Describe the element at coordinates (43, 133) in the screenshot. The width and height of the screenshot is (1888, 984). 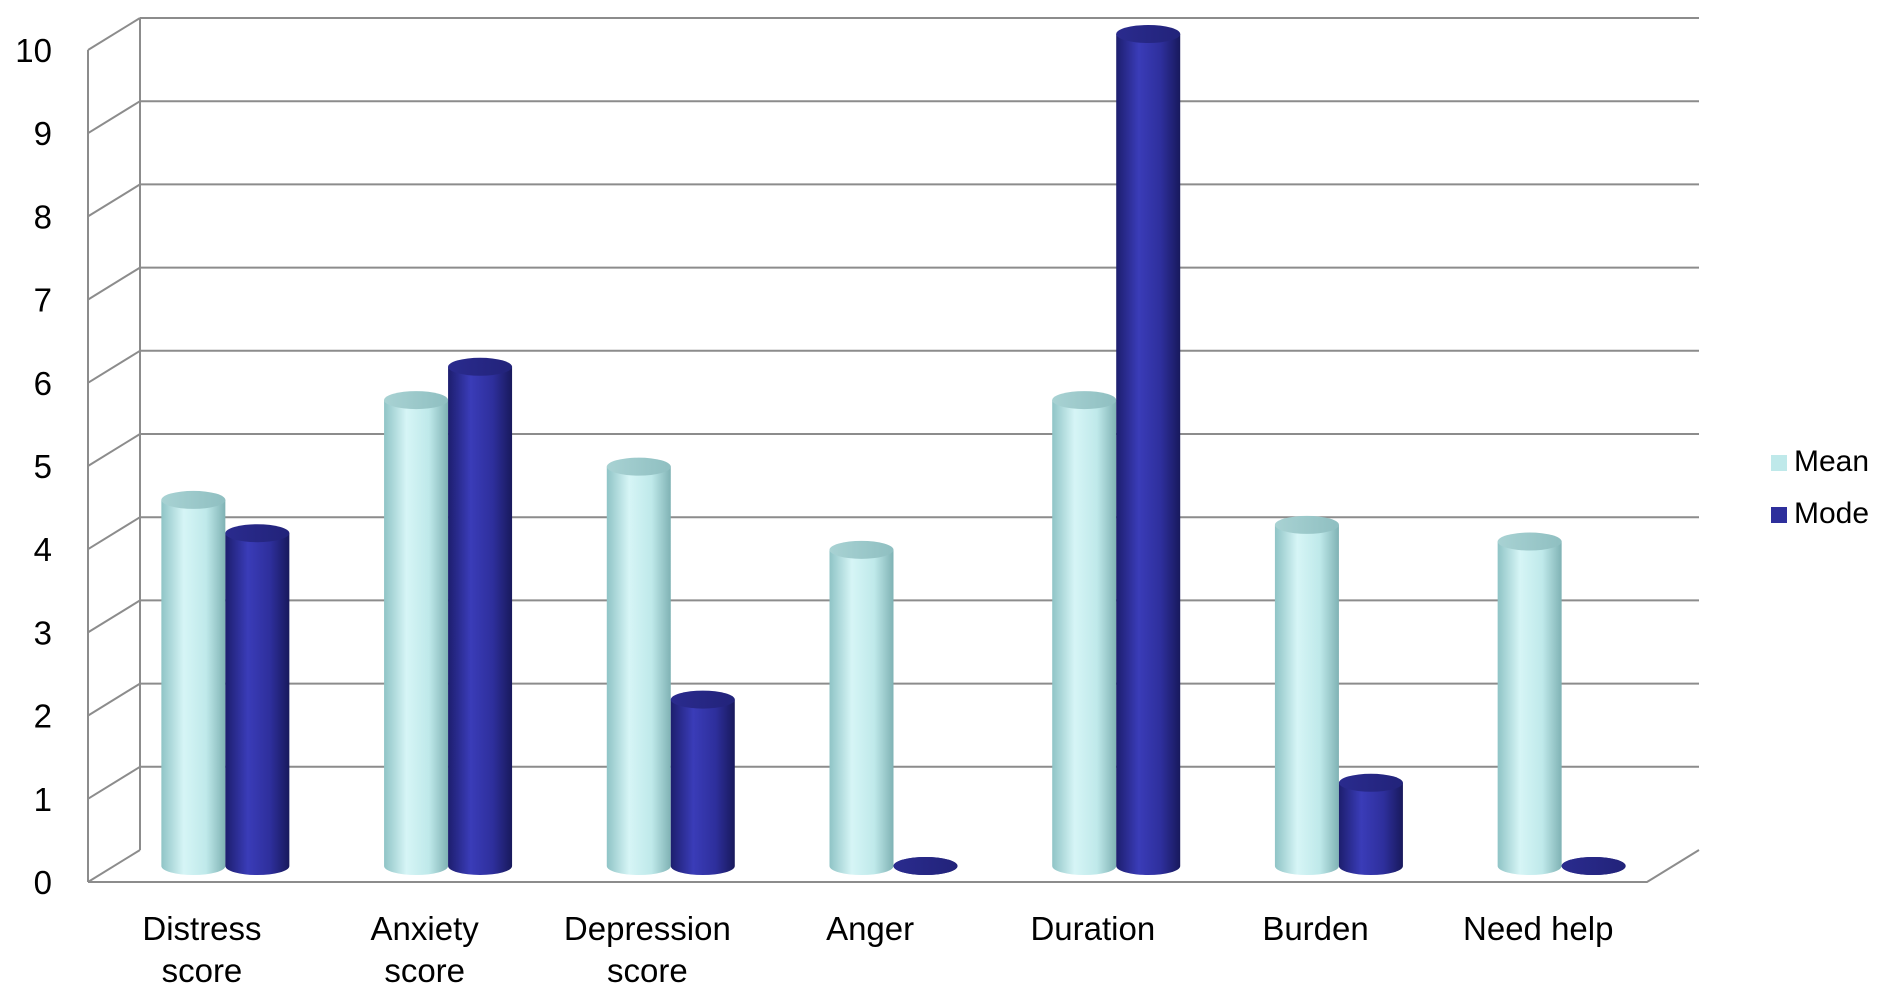
I see `y-tick-label: 9` at that location.